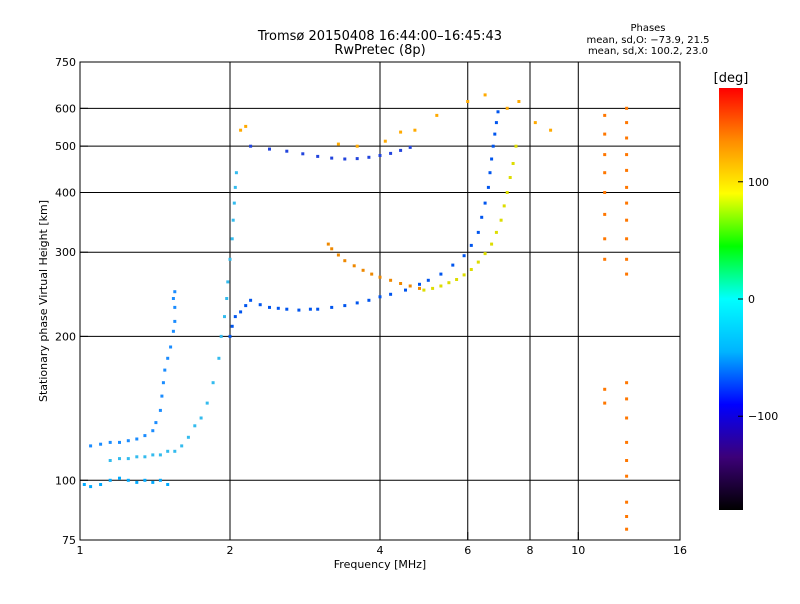  Describe the element at coordinates (380, 550) in the screenshot. I see `x-tick-label: 4` at that location.